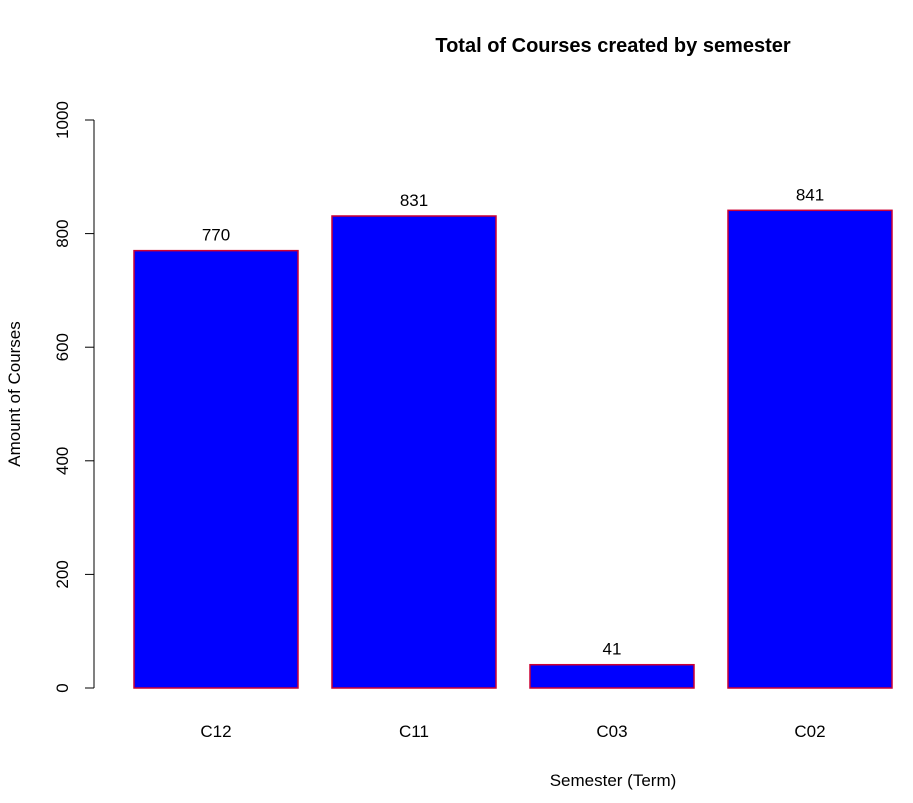 This screenshot has height=803, width=913. I want to click on bar-c02, so click(810, 449).